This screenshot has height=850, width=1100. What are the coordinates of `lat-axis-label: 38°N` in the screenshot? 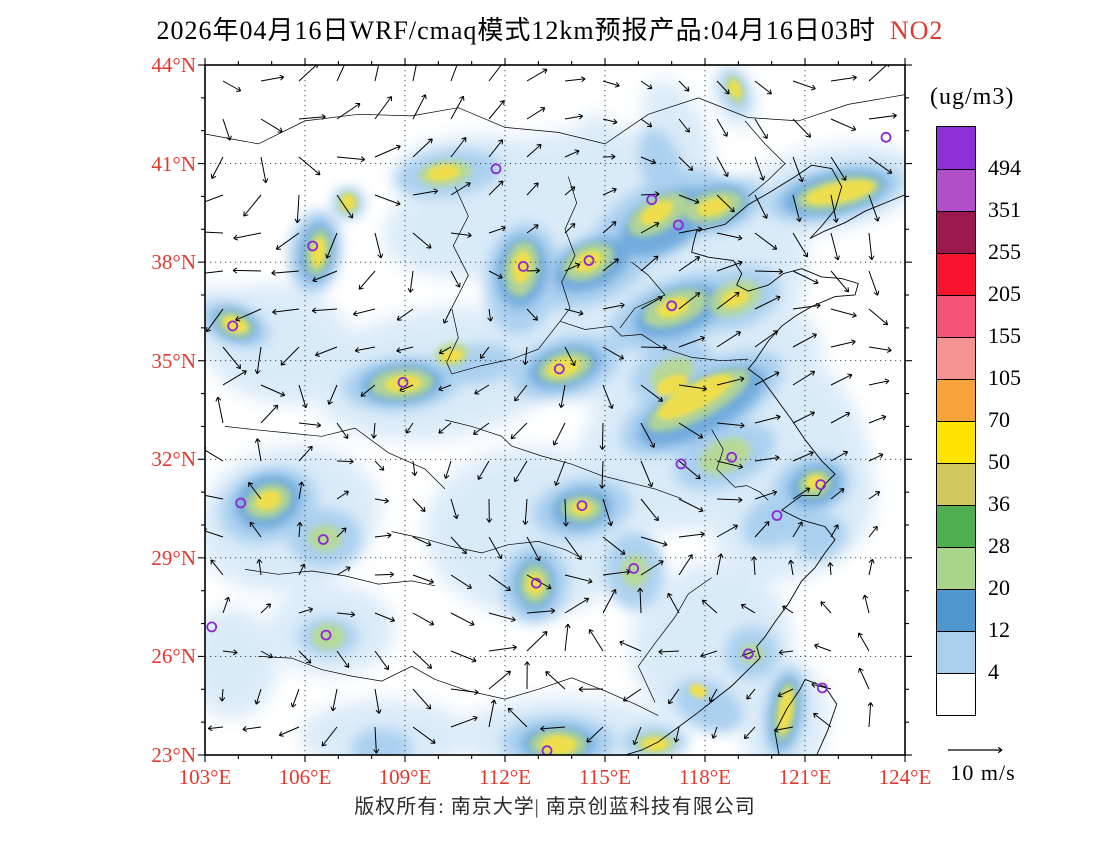 It's located at (173, 262).